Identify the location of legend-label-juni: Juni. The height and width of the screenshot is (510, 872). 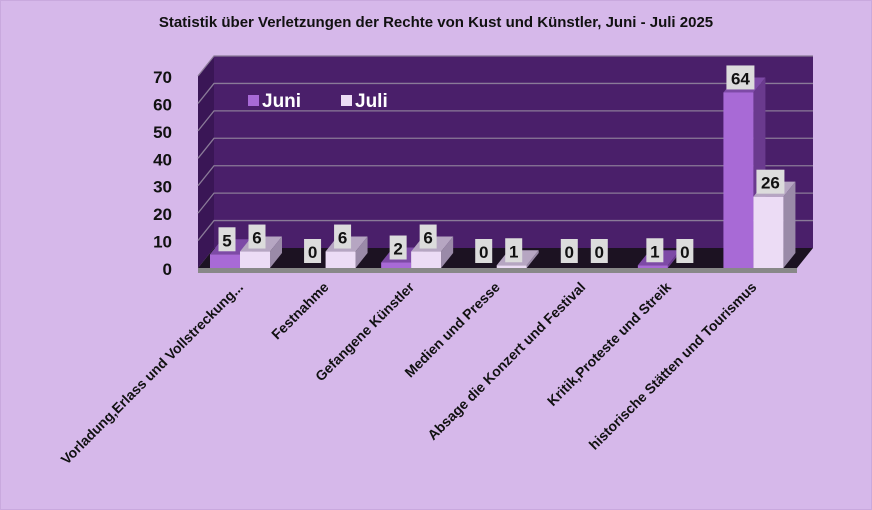
(281, 101).